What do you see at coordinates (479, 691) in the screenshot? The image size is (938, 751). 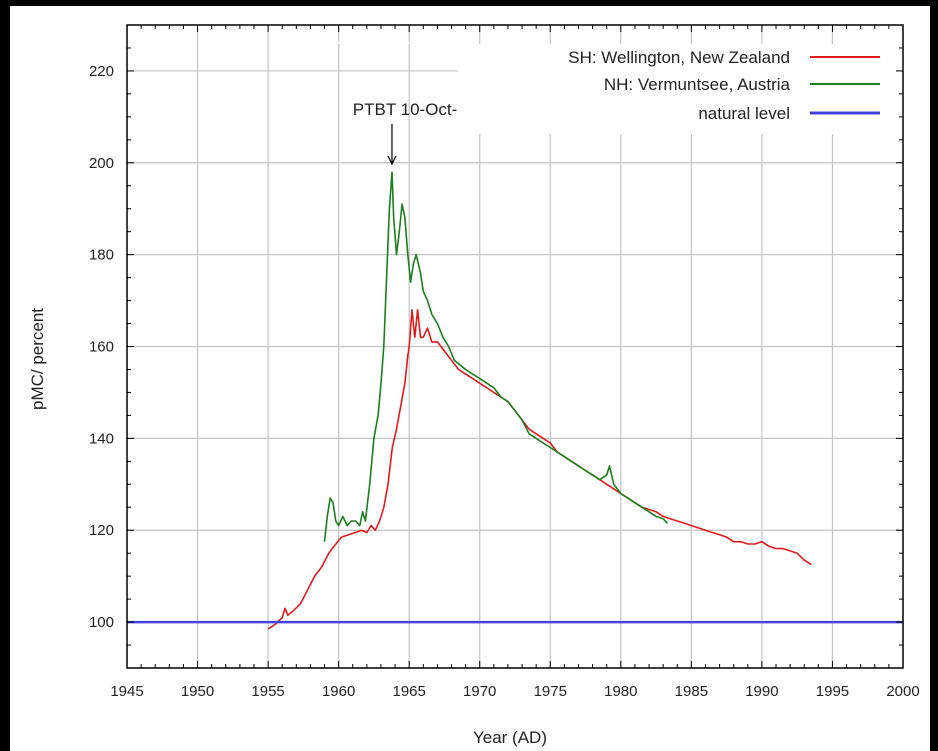 I see `x-tick-label: 1970` at bounding box center [479, 691].